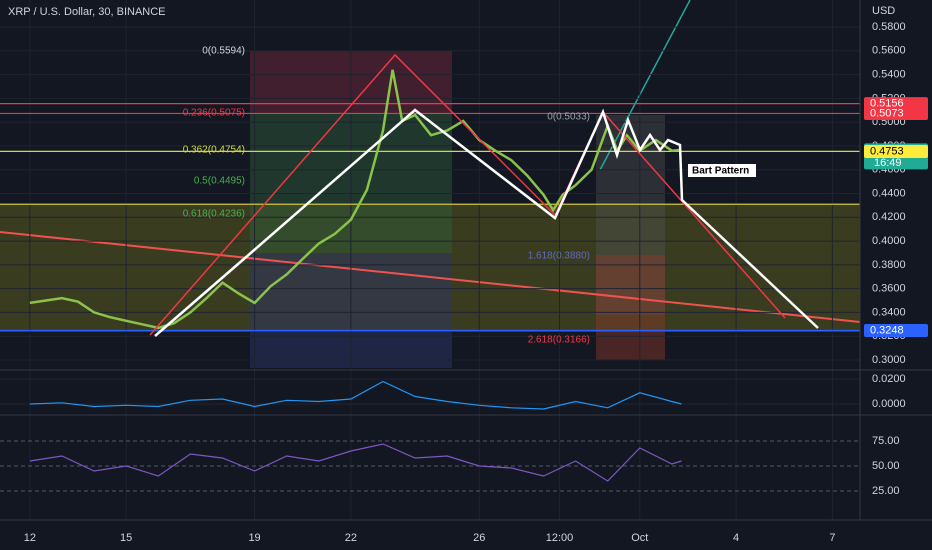  What do you see at coordinates (887, 103) in the screenshot?
I see `price-label: 0.5156` at bounding box center [887, 103].